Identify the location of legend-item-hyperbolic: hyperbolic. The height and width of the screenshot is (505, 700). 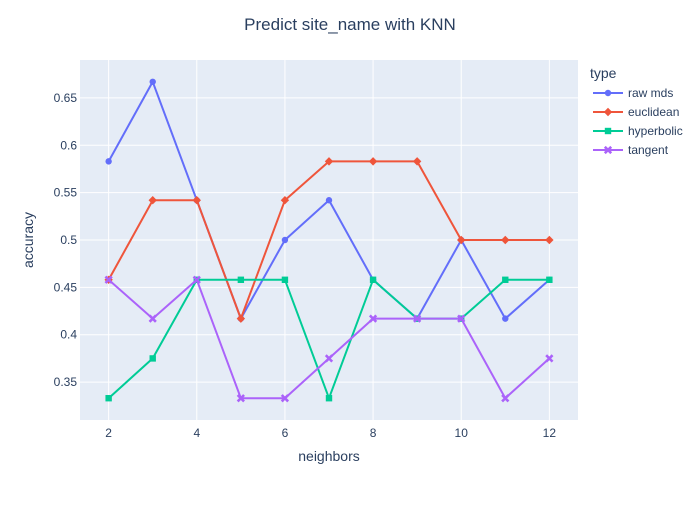
(638, 131).